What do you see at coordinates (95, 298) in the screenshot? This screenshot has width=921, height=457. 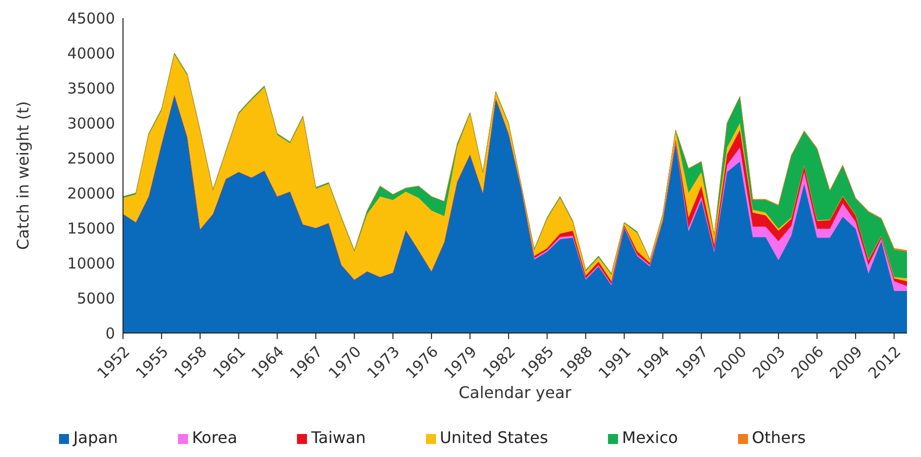 I see `y-tick-label: 5000` at bounding box center [95, 298].